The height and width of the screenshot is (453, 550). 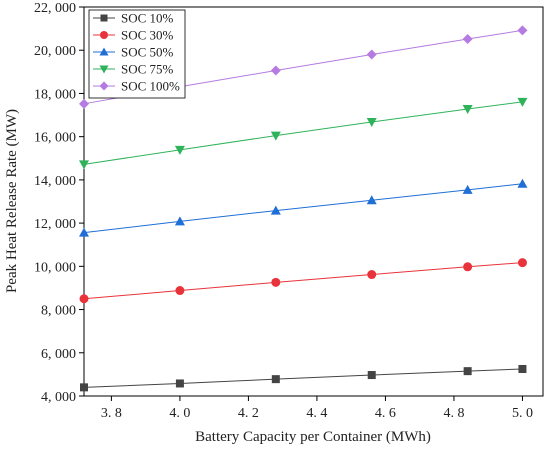 I want to click on y-tick-label: 10, 000, so click(x=55, y=267).